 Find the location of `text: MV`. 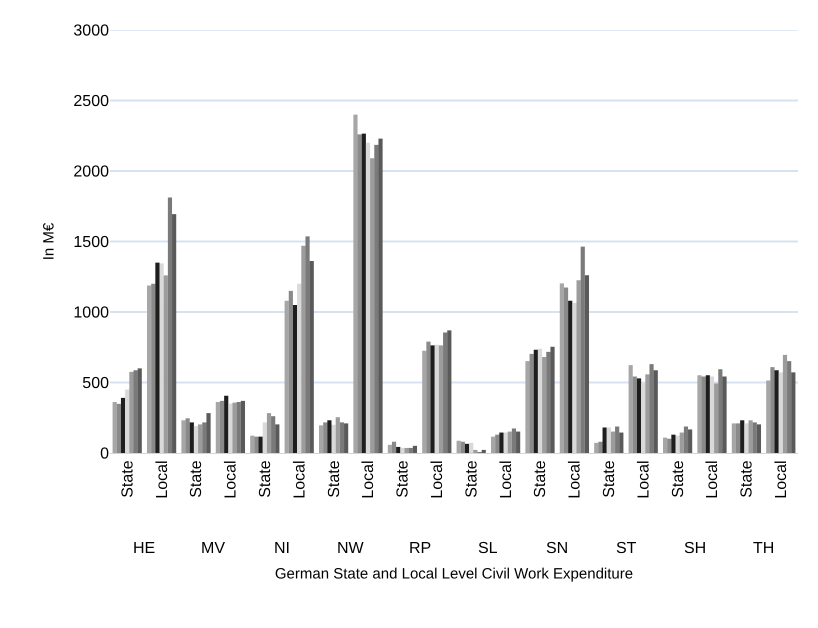

text: MV is located at coordinates (213, 548).